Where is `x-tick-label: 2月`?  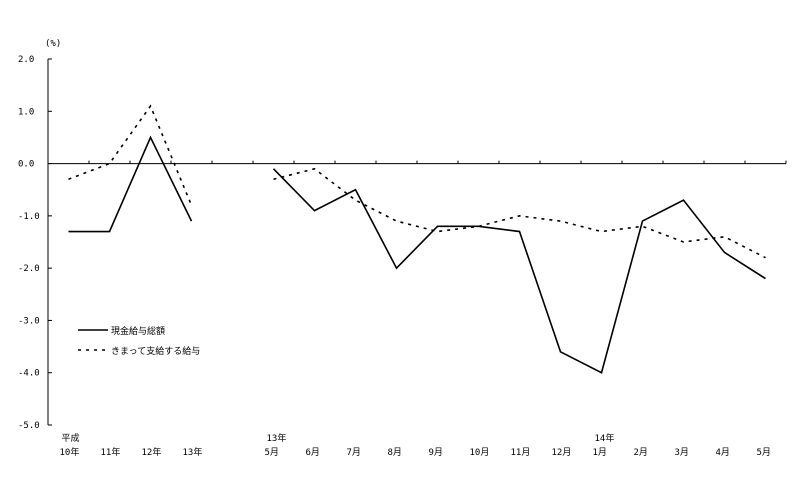 x-tick-label: 2月 is located at coordinates (641, 452).